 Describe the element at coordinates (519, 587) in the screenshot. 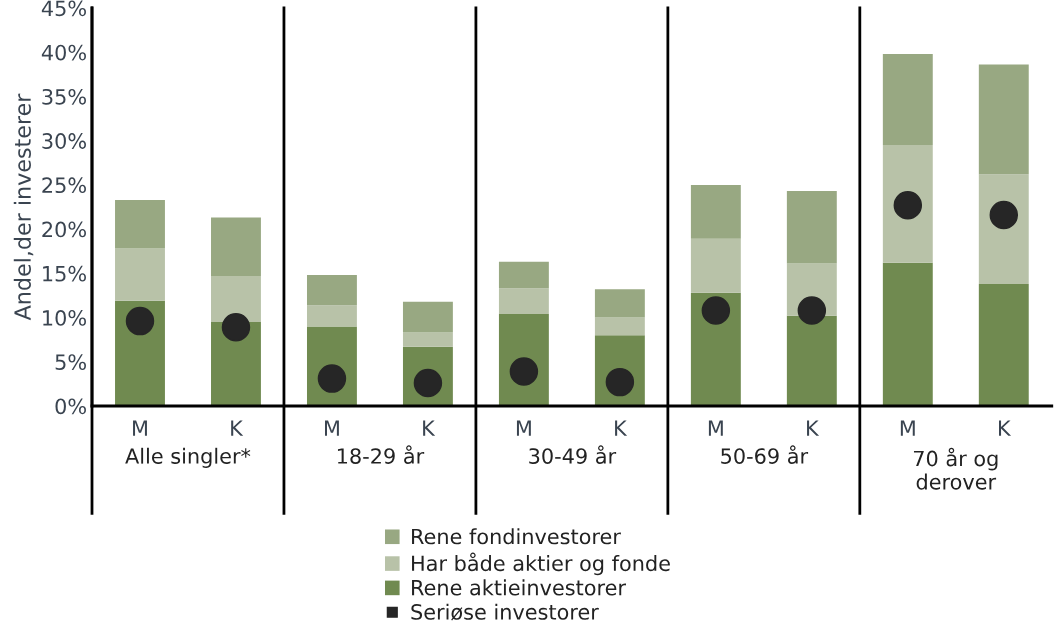

I see `legend-label: Rene aktieinvestorer` at that location.